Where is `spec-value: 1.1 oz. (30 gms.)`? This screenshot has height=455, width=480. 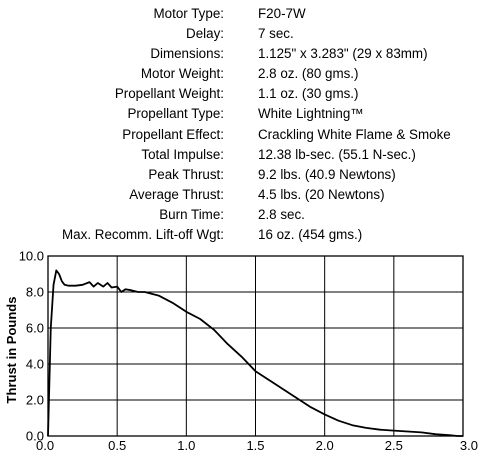 spec-value: 1.1 oz. (30 gms.) is located at coordinates (308, 94).